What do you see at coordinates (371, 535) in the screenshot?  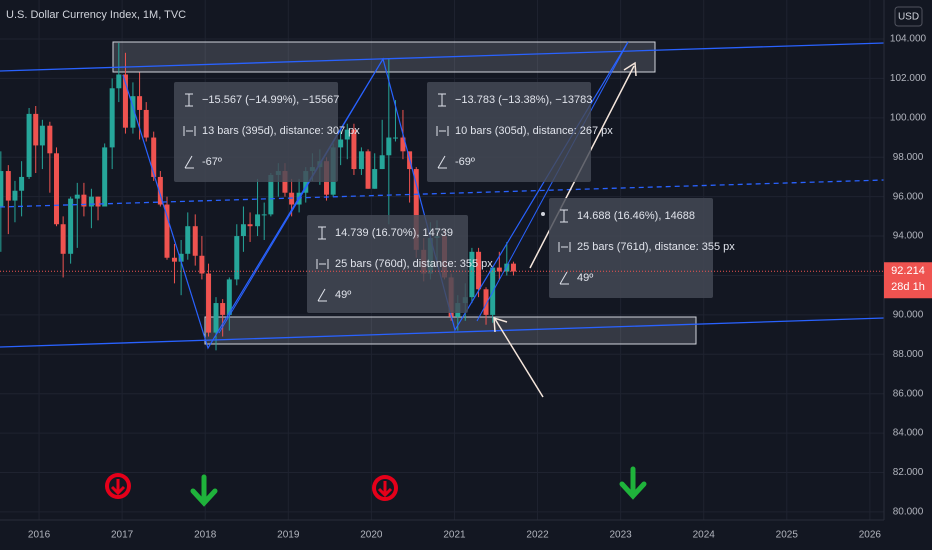 I see `x-tick-label: 2020` at bounding box center [371, 535].